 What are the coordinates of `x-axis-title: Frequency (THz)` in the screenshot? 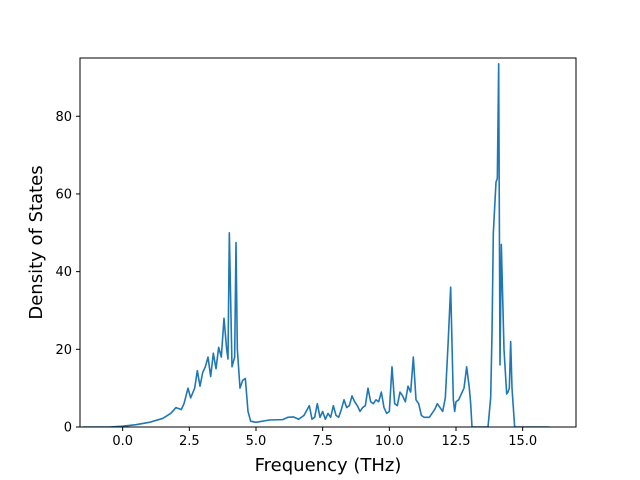 It's located at (328, 465).